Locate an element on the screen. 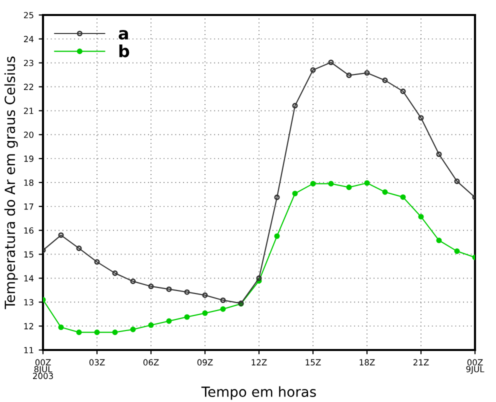  y-tick-label: 13 is located at coordinates (29, 302).